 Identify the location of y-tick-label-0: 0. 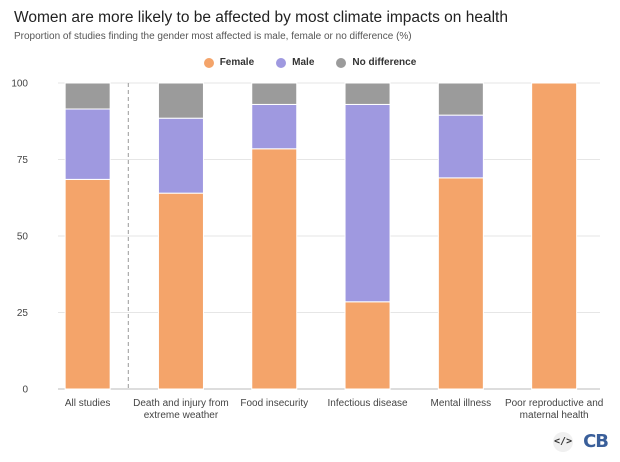
(25, 390).